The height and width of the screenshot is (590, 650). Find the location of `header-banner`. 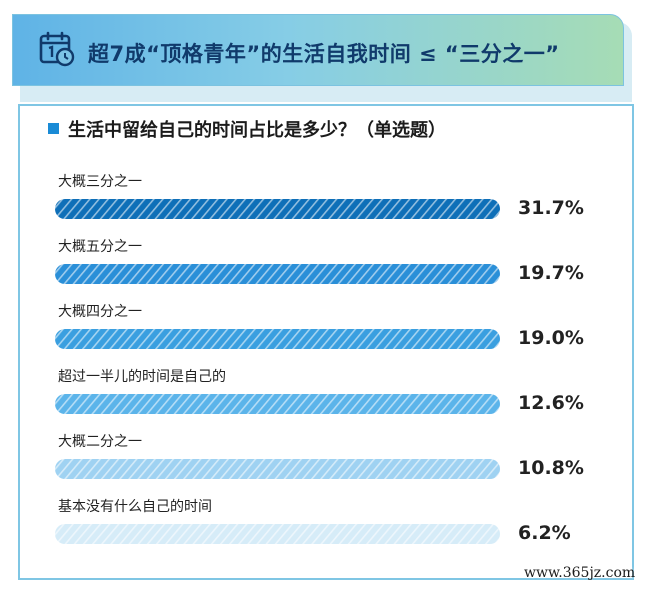

header-banner is located at coordinates (318, 50).